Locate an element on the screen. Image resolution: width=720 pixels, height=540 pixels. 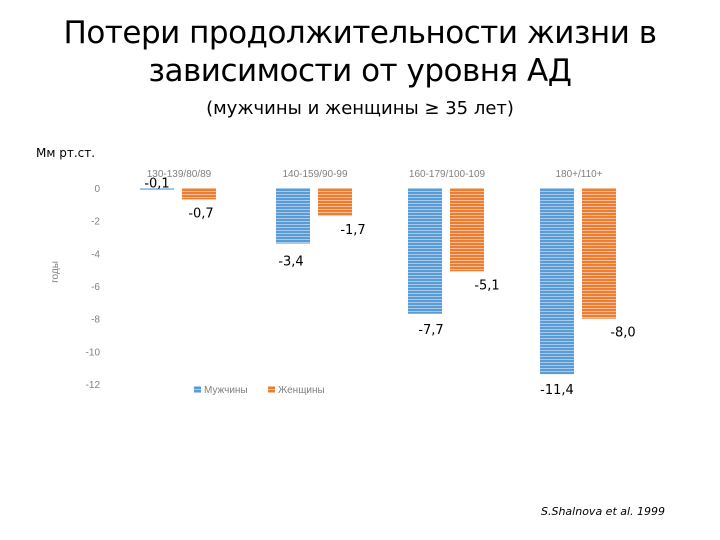
category-label: 130-139/80/89 is located at coordinates (179, 174).